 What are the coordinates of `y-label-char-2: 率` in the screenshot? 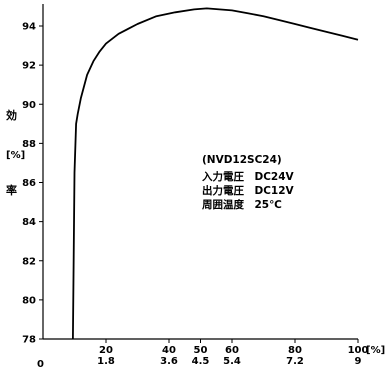 It's located at (11, 190).